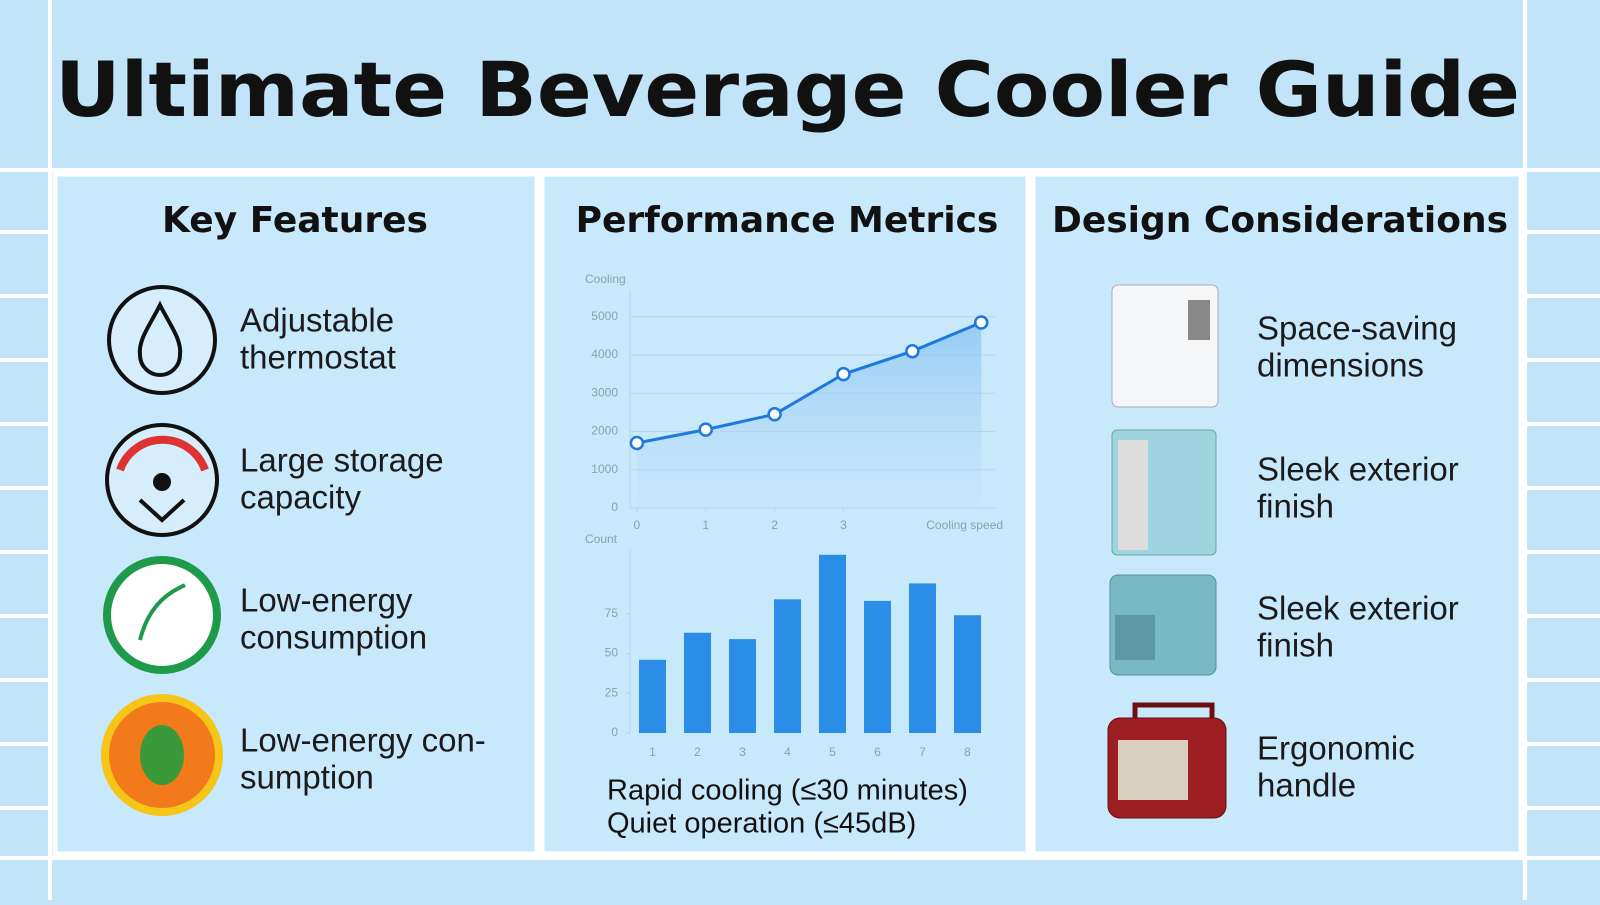 Image resolution: width=1600 pixels, height=905 pixels. I want to click on feature-label: thermostat, so click(318, 357).